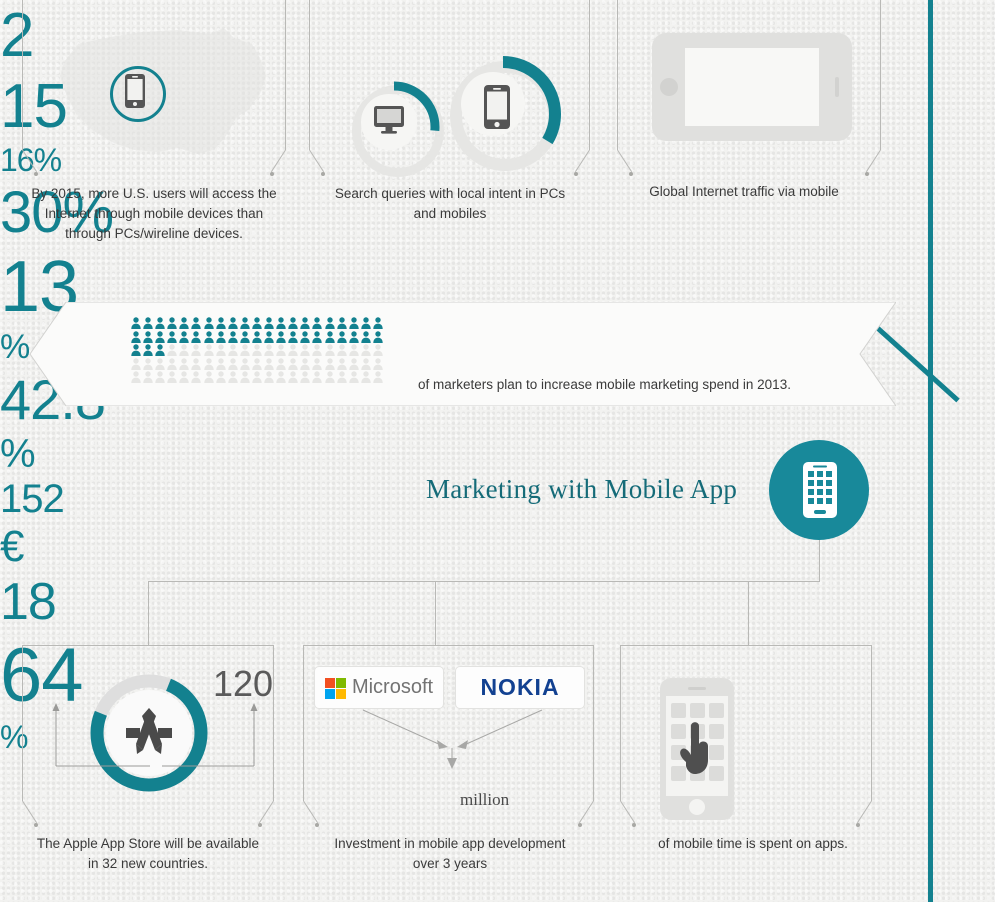 The image size is (995, 902). What do you see at coordinates (243, 683) in the screenshot?
I see `app-store-value-old: 120` at bounding box center [243, 683].